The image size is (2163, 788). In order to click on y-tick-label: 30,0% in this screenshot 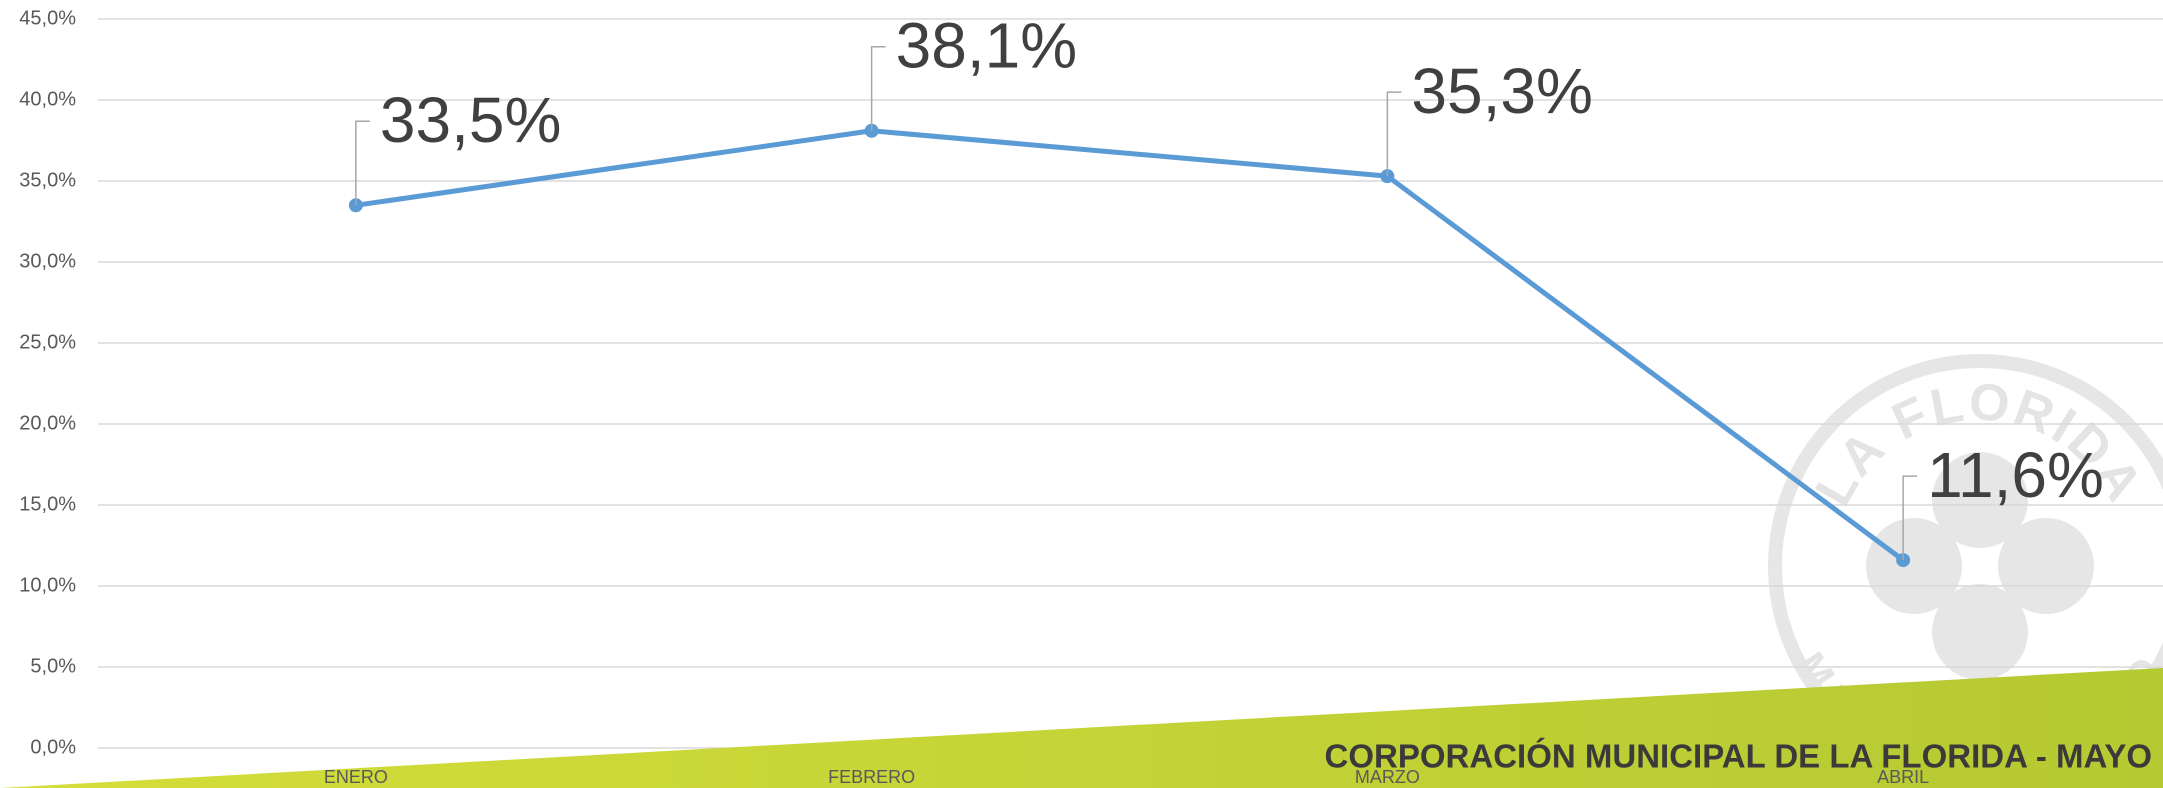, I will do `click(47, 261)`.